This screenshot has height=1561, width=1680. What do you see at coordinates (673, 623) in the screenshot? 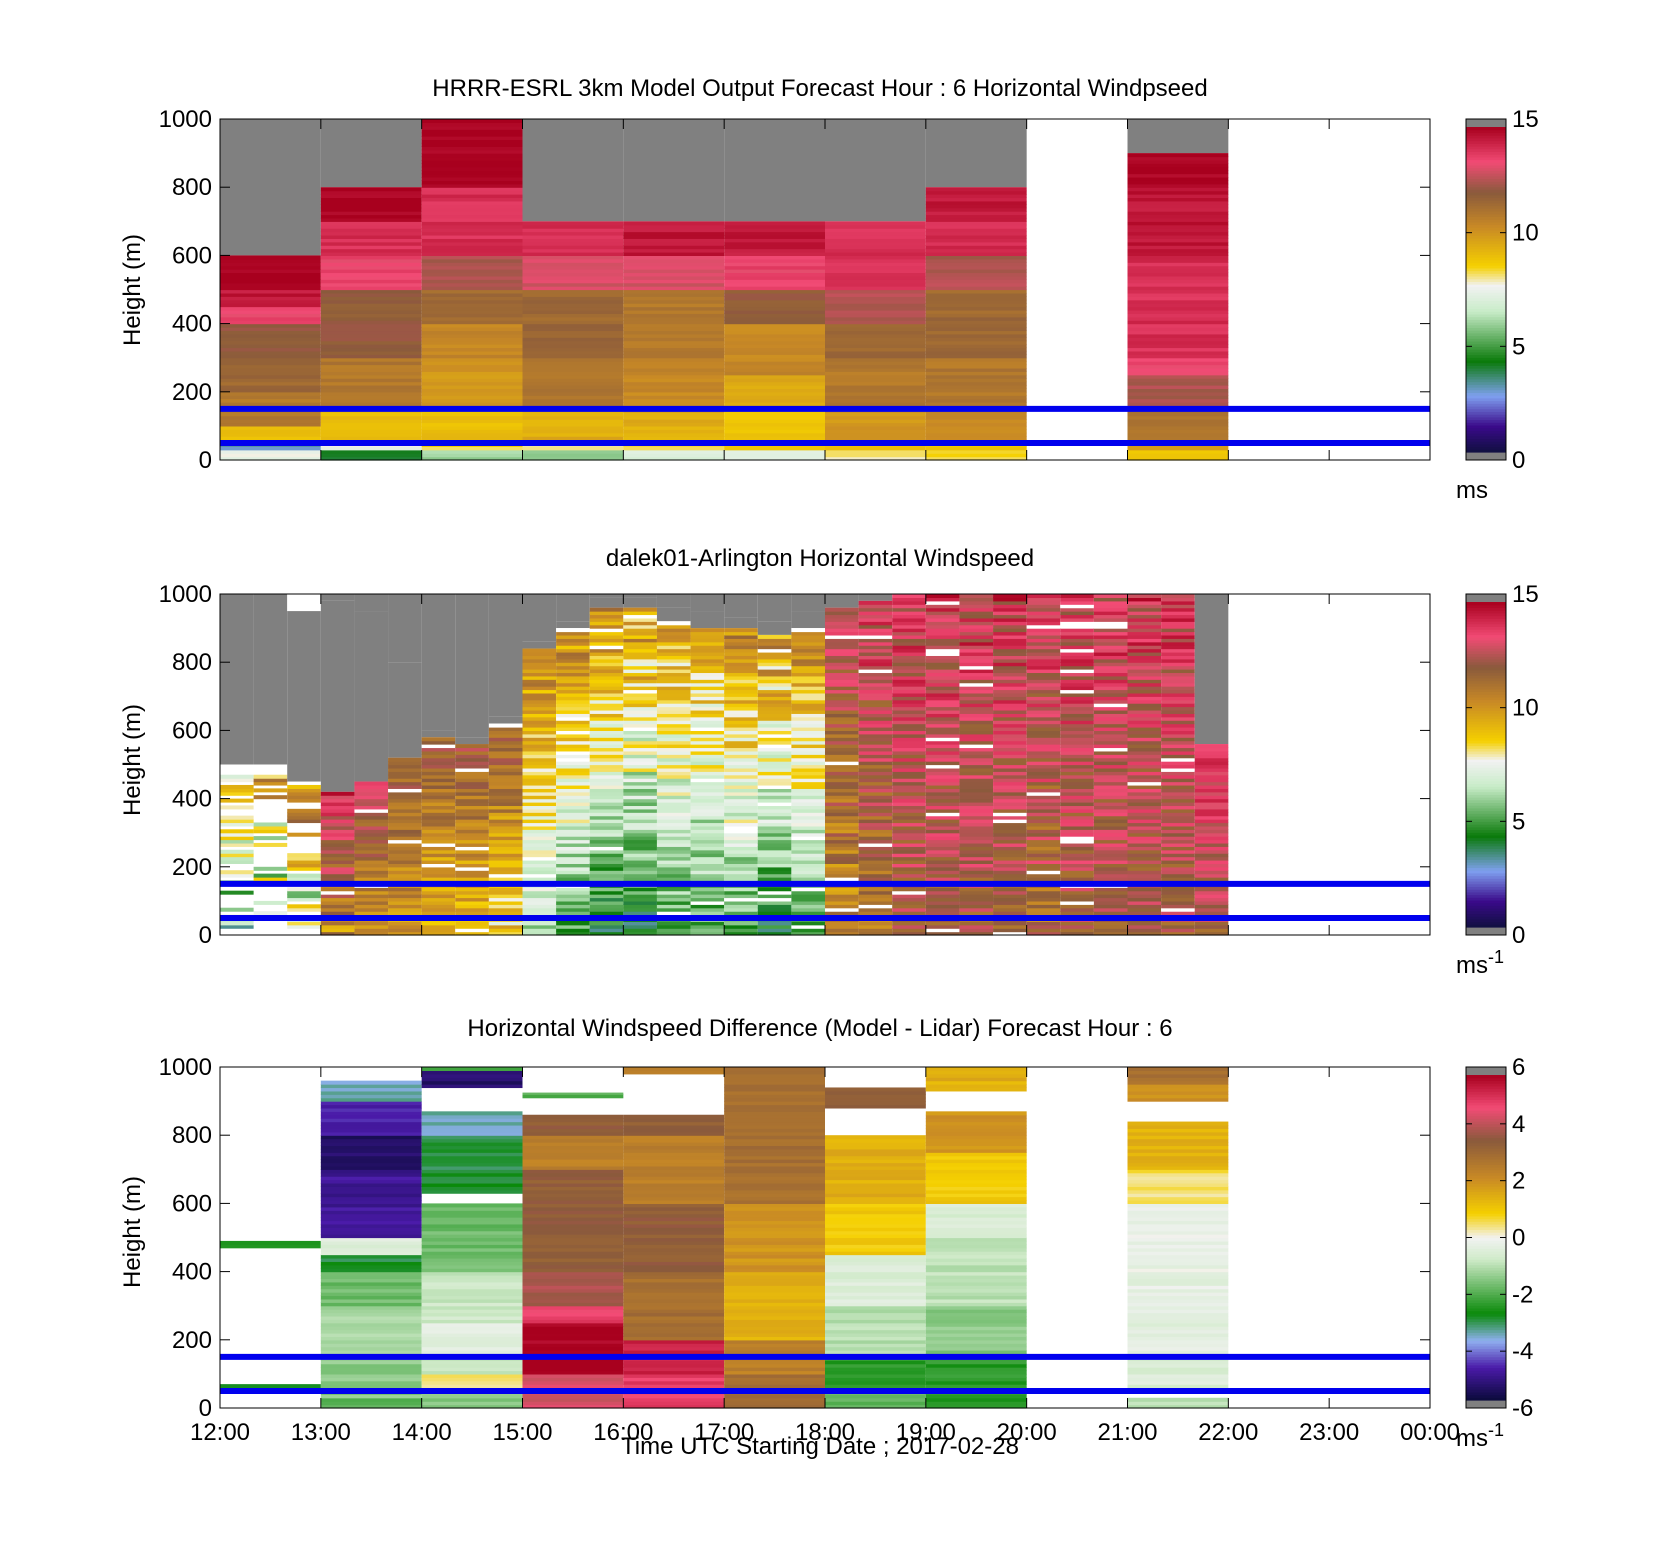
I see `heatmap-cell-empty` at bounding box center [673, 623].